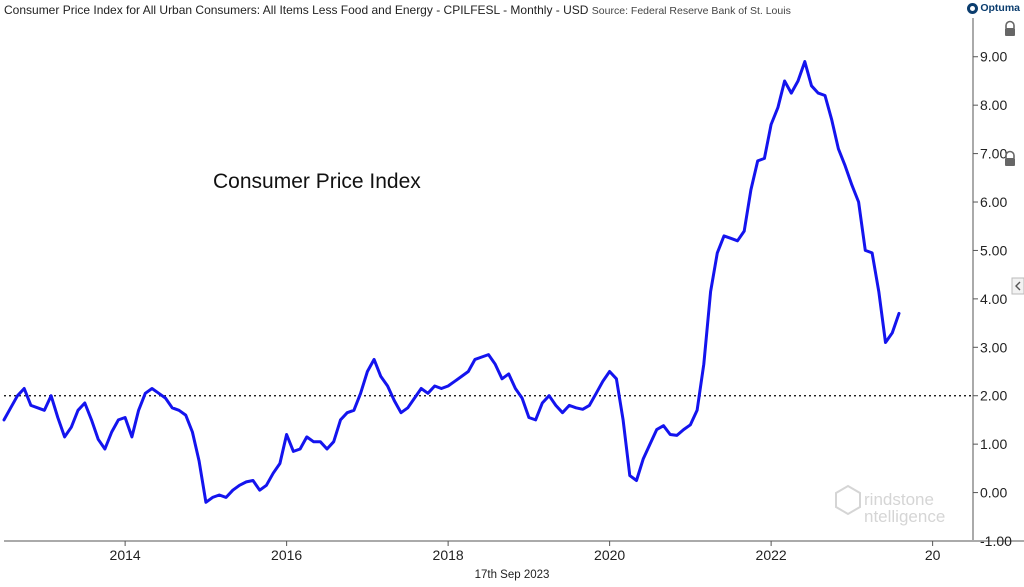 Image resolution: width=1024 pixels, height=587 pixels. I want to click on y-tick-label: 5.00, so click(993, 250).